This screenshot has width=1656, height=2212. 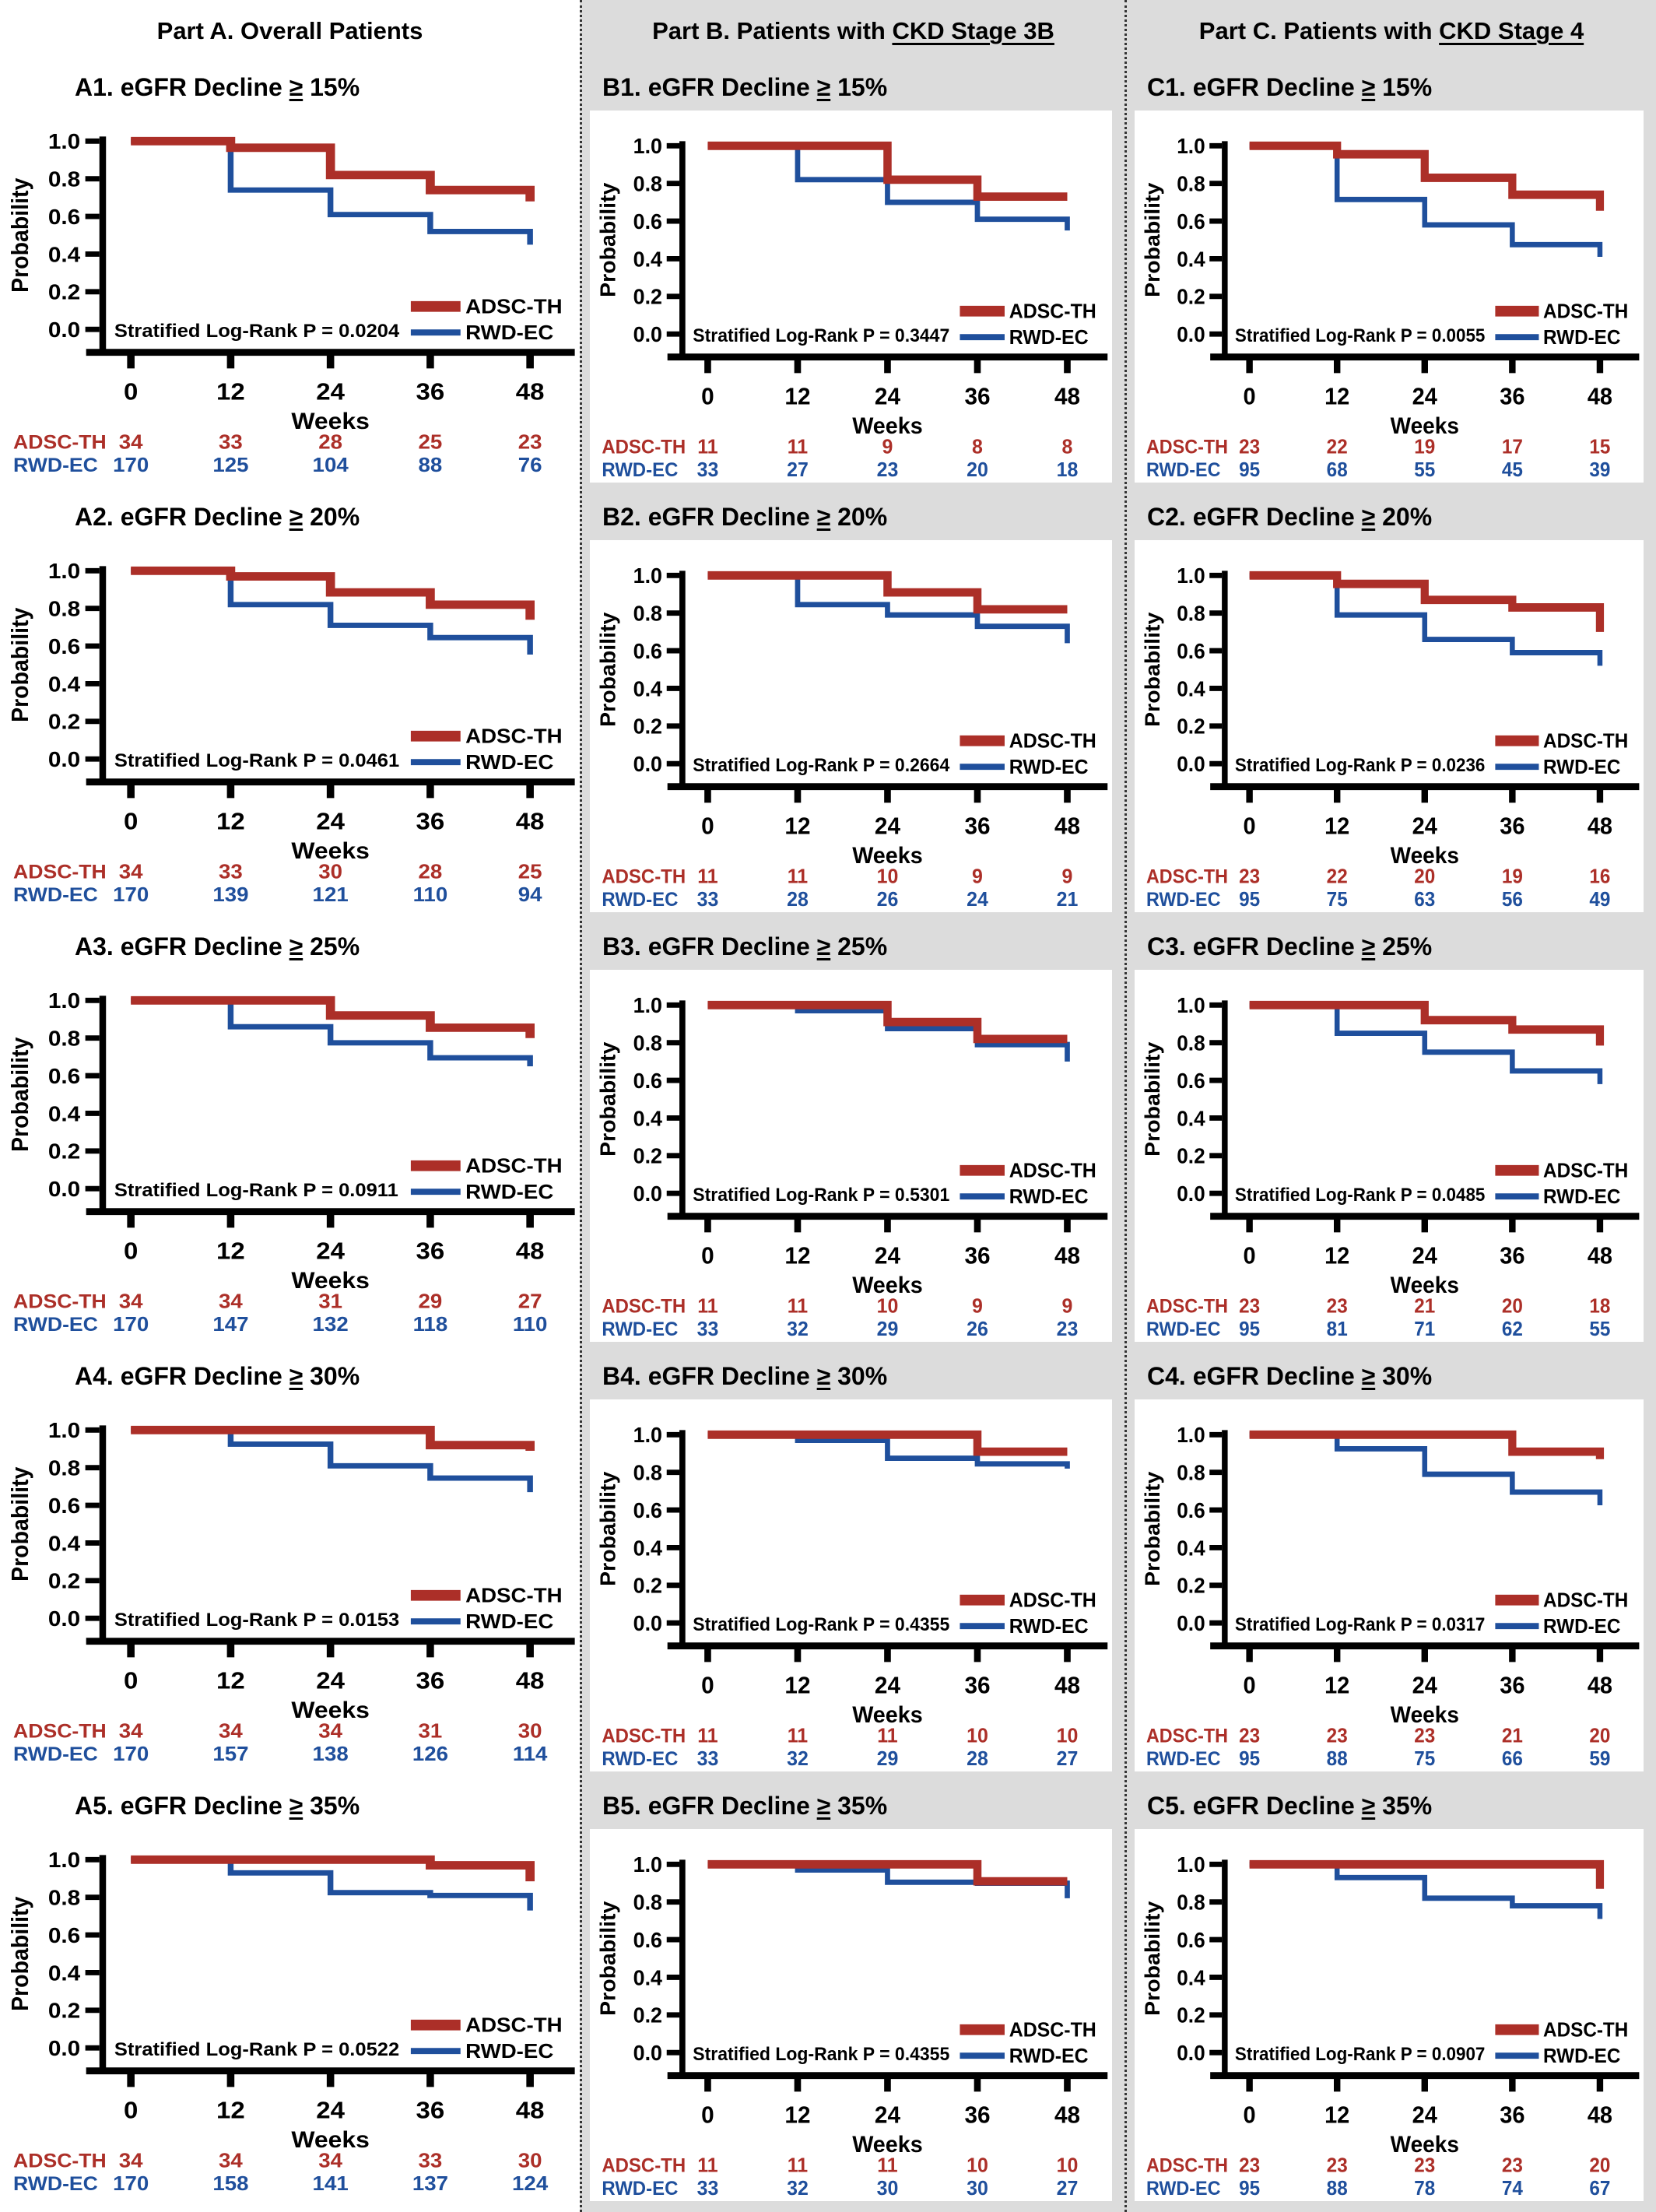 I want to click on panel-title-B2: B2. eGFR Decline ≥ 20%, so click(x=745, y=517).